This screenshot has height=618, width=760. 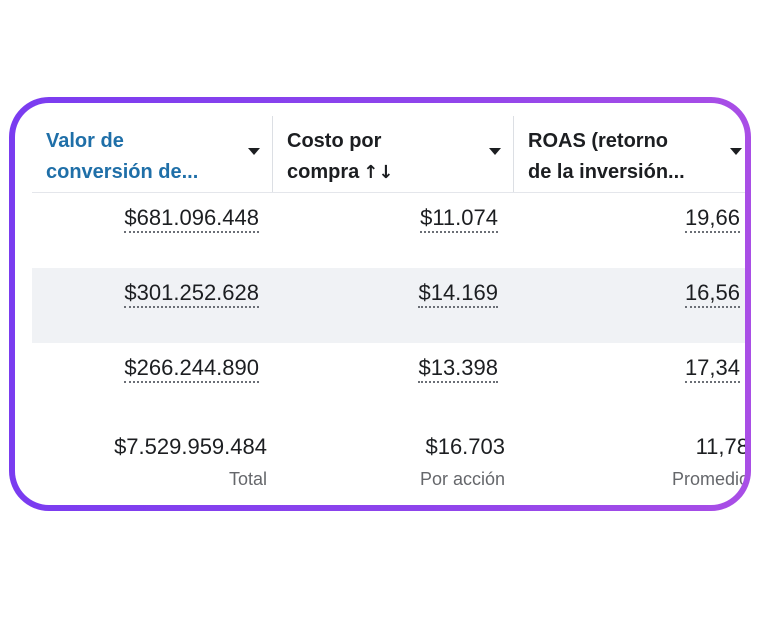 What do you see at coordinates (323, 172) in the screenshot?
I see `column-header-line2: compra` at bounding box center [323, 172].